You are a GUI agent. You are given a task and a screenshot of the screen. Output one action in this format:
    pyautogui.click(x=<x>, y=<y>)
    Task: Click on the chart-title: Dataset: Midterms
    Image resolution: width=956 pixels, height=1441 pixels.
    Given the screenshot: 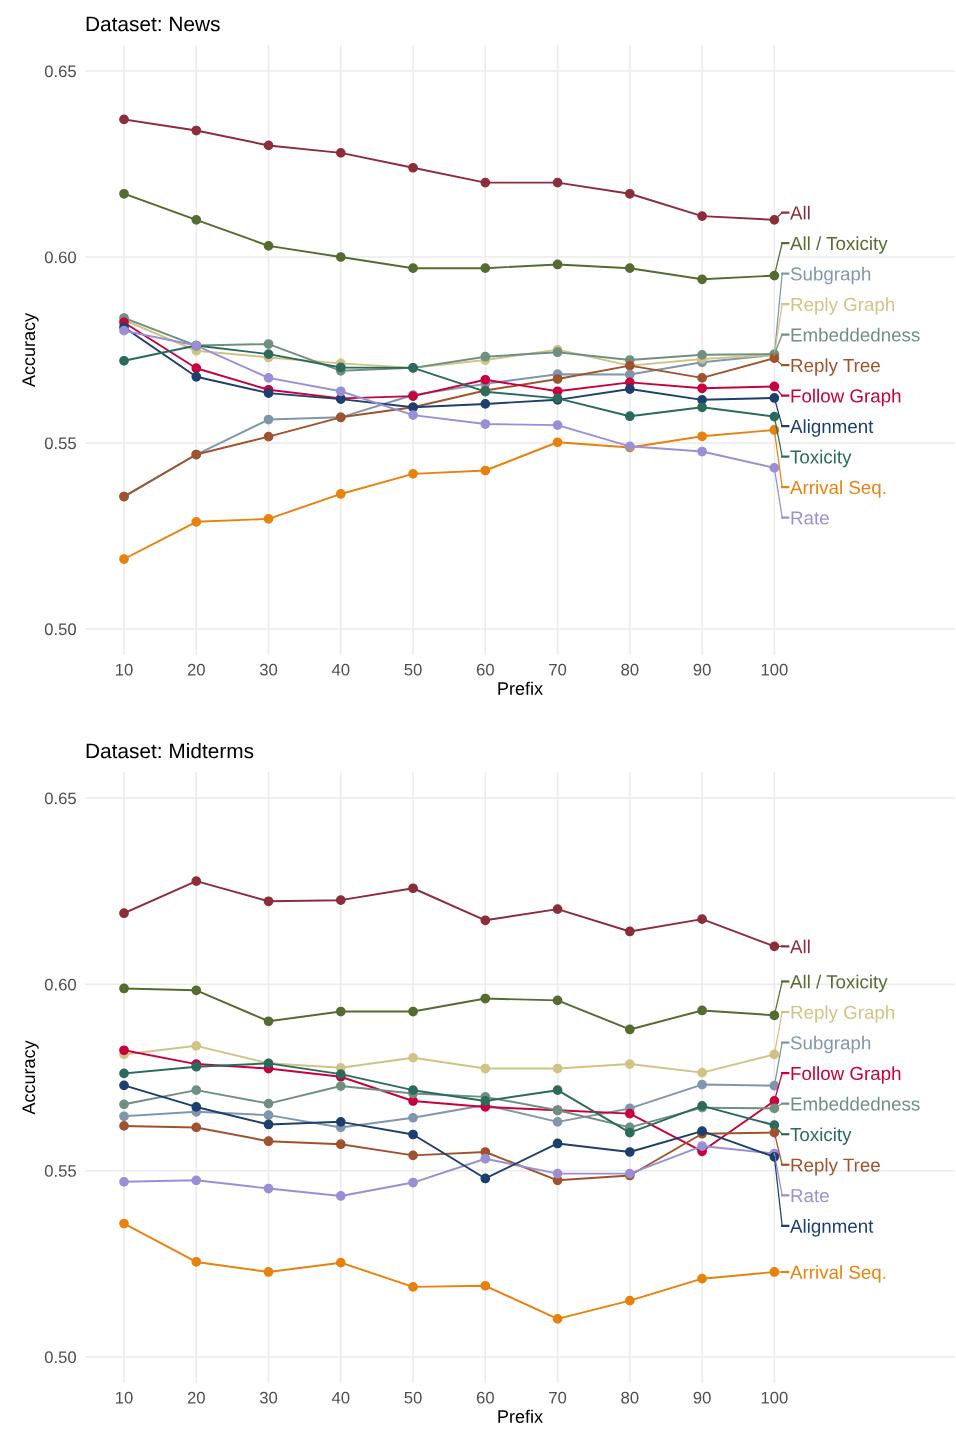 What is the action you would take?
    pyautogui.click(x=170, y=751)
    